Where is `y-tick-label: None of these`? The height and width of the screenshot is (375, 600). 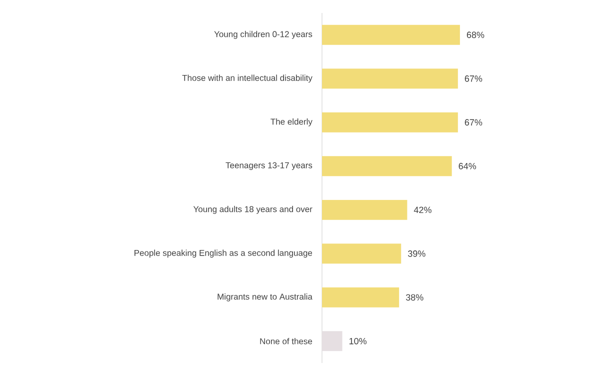 y-tick-label: None of these is located at coordinates (286, 341).